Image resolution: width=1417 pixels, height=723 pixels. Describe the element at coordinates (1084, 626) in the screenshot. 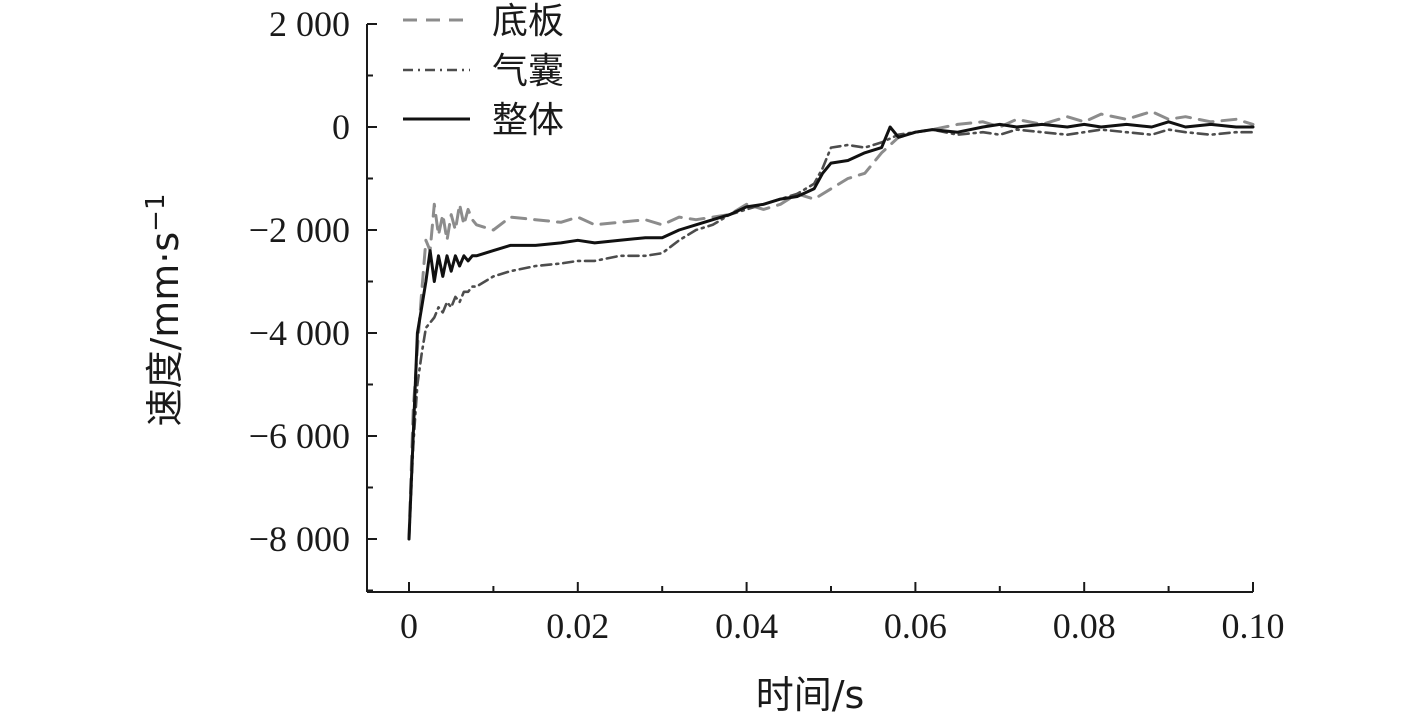

I see `x-tick-label: 0.08` at that location.